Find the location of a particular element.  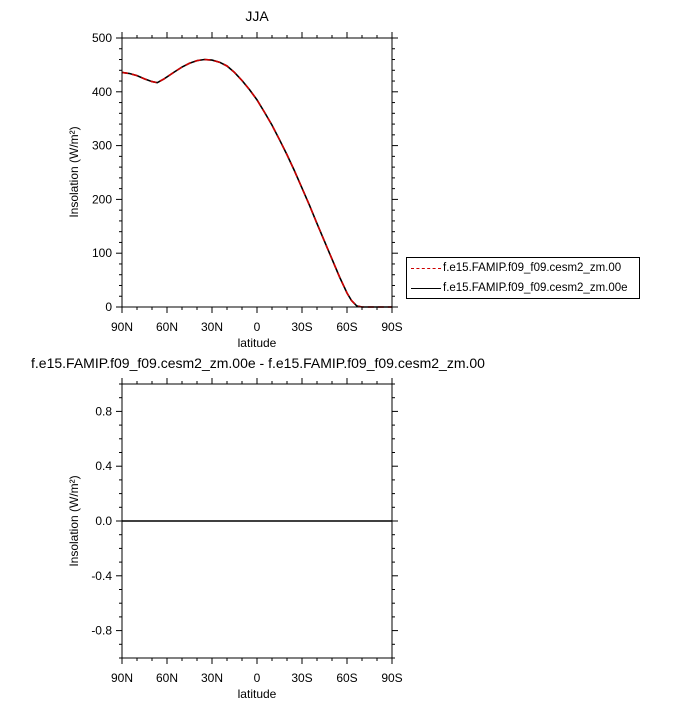

chart-title: JJA is located at coordinates (257, 16).